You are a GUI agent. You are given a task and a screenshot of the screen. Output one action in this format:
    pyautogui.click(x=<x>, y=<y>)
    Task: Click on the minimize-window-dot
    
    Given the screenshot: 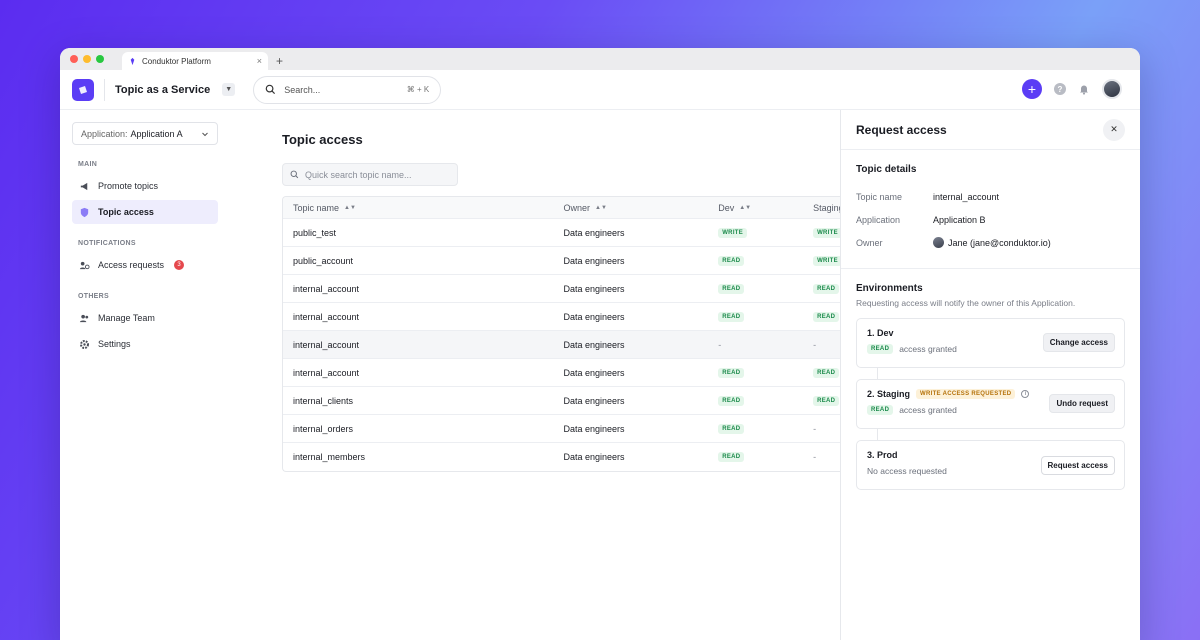 What is the action you would take?
    pyautogui.click(x=87, y=59)
    